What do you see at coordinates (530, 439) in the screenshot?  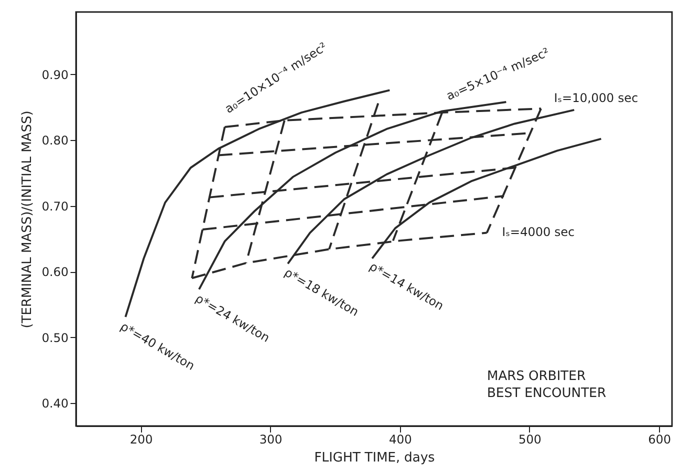 I see `x-tick-label: 500` at bounding box center [530, 439].